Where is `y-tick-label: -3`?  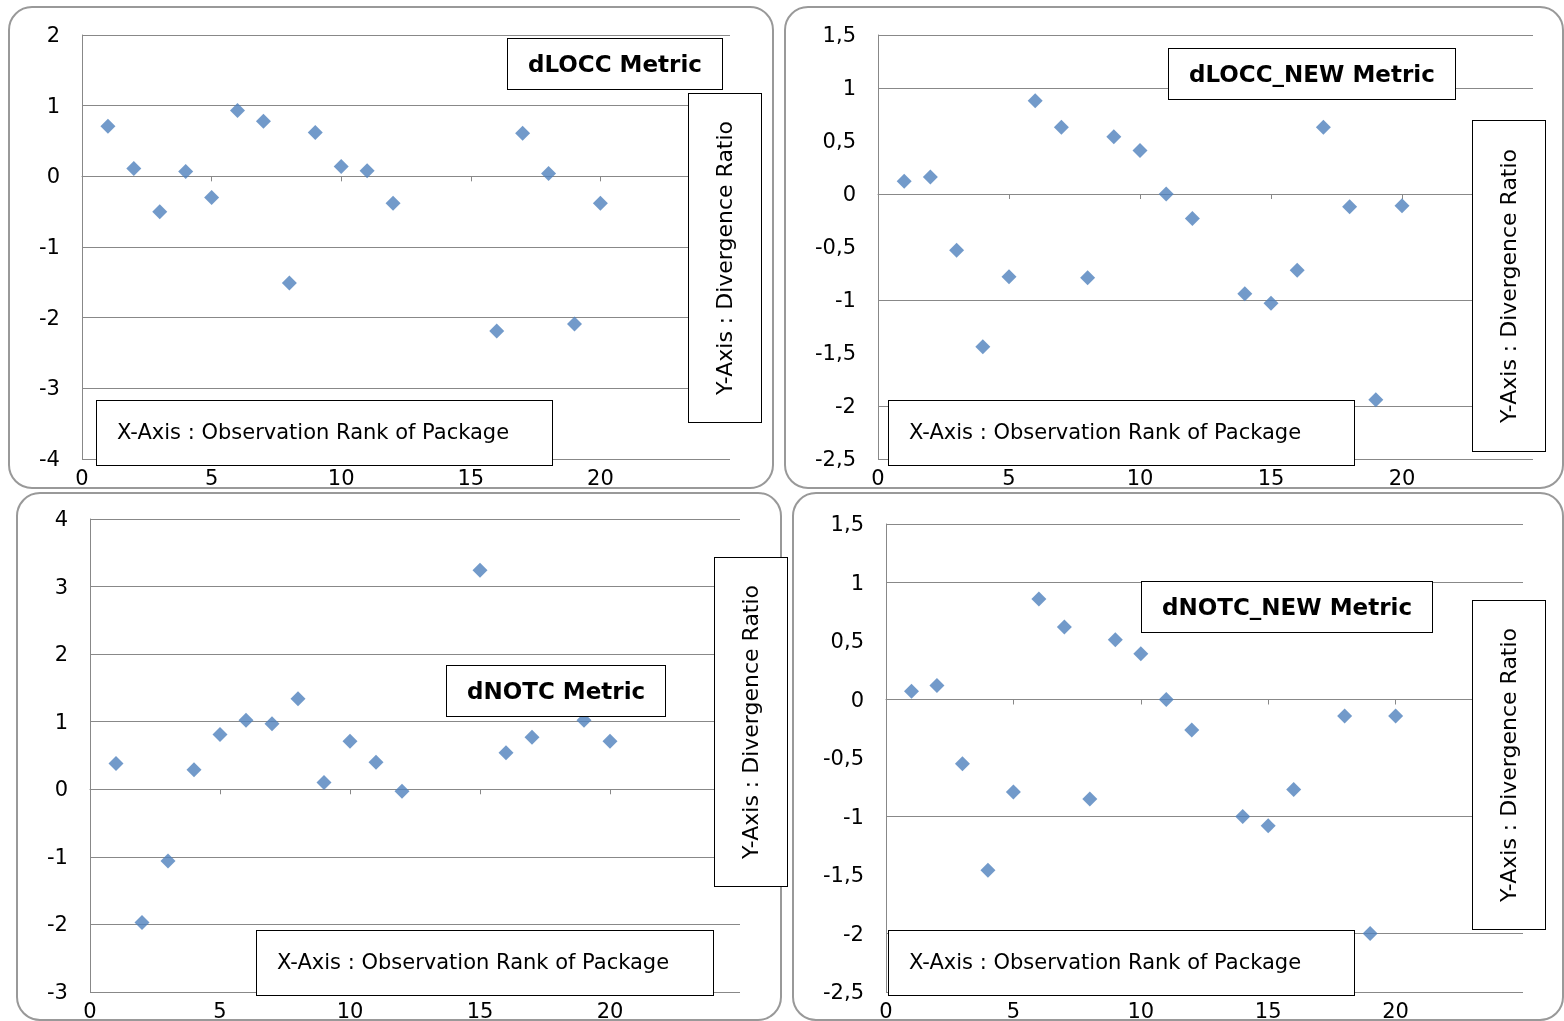
y-tick-label: -3 is located at coordinates (57, 992).